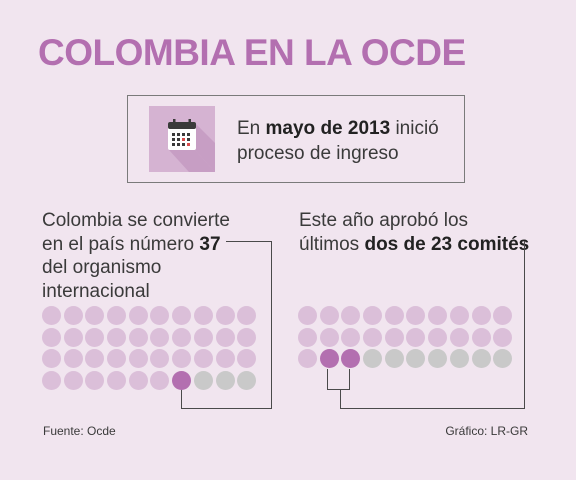 The height and width of the screenshot is (480, 576). What do you see at coordinates (349, 379) in the screenshot?
I see `right-connector-bracket-right` at bounding box center [349, 379].